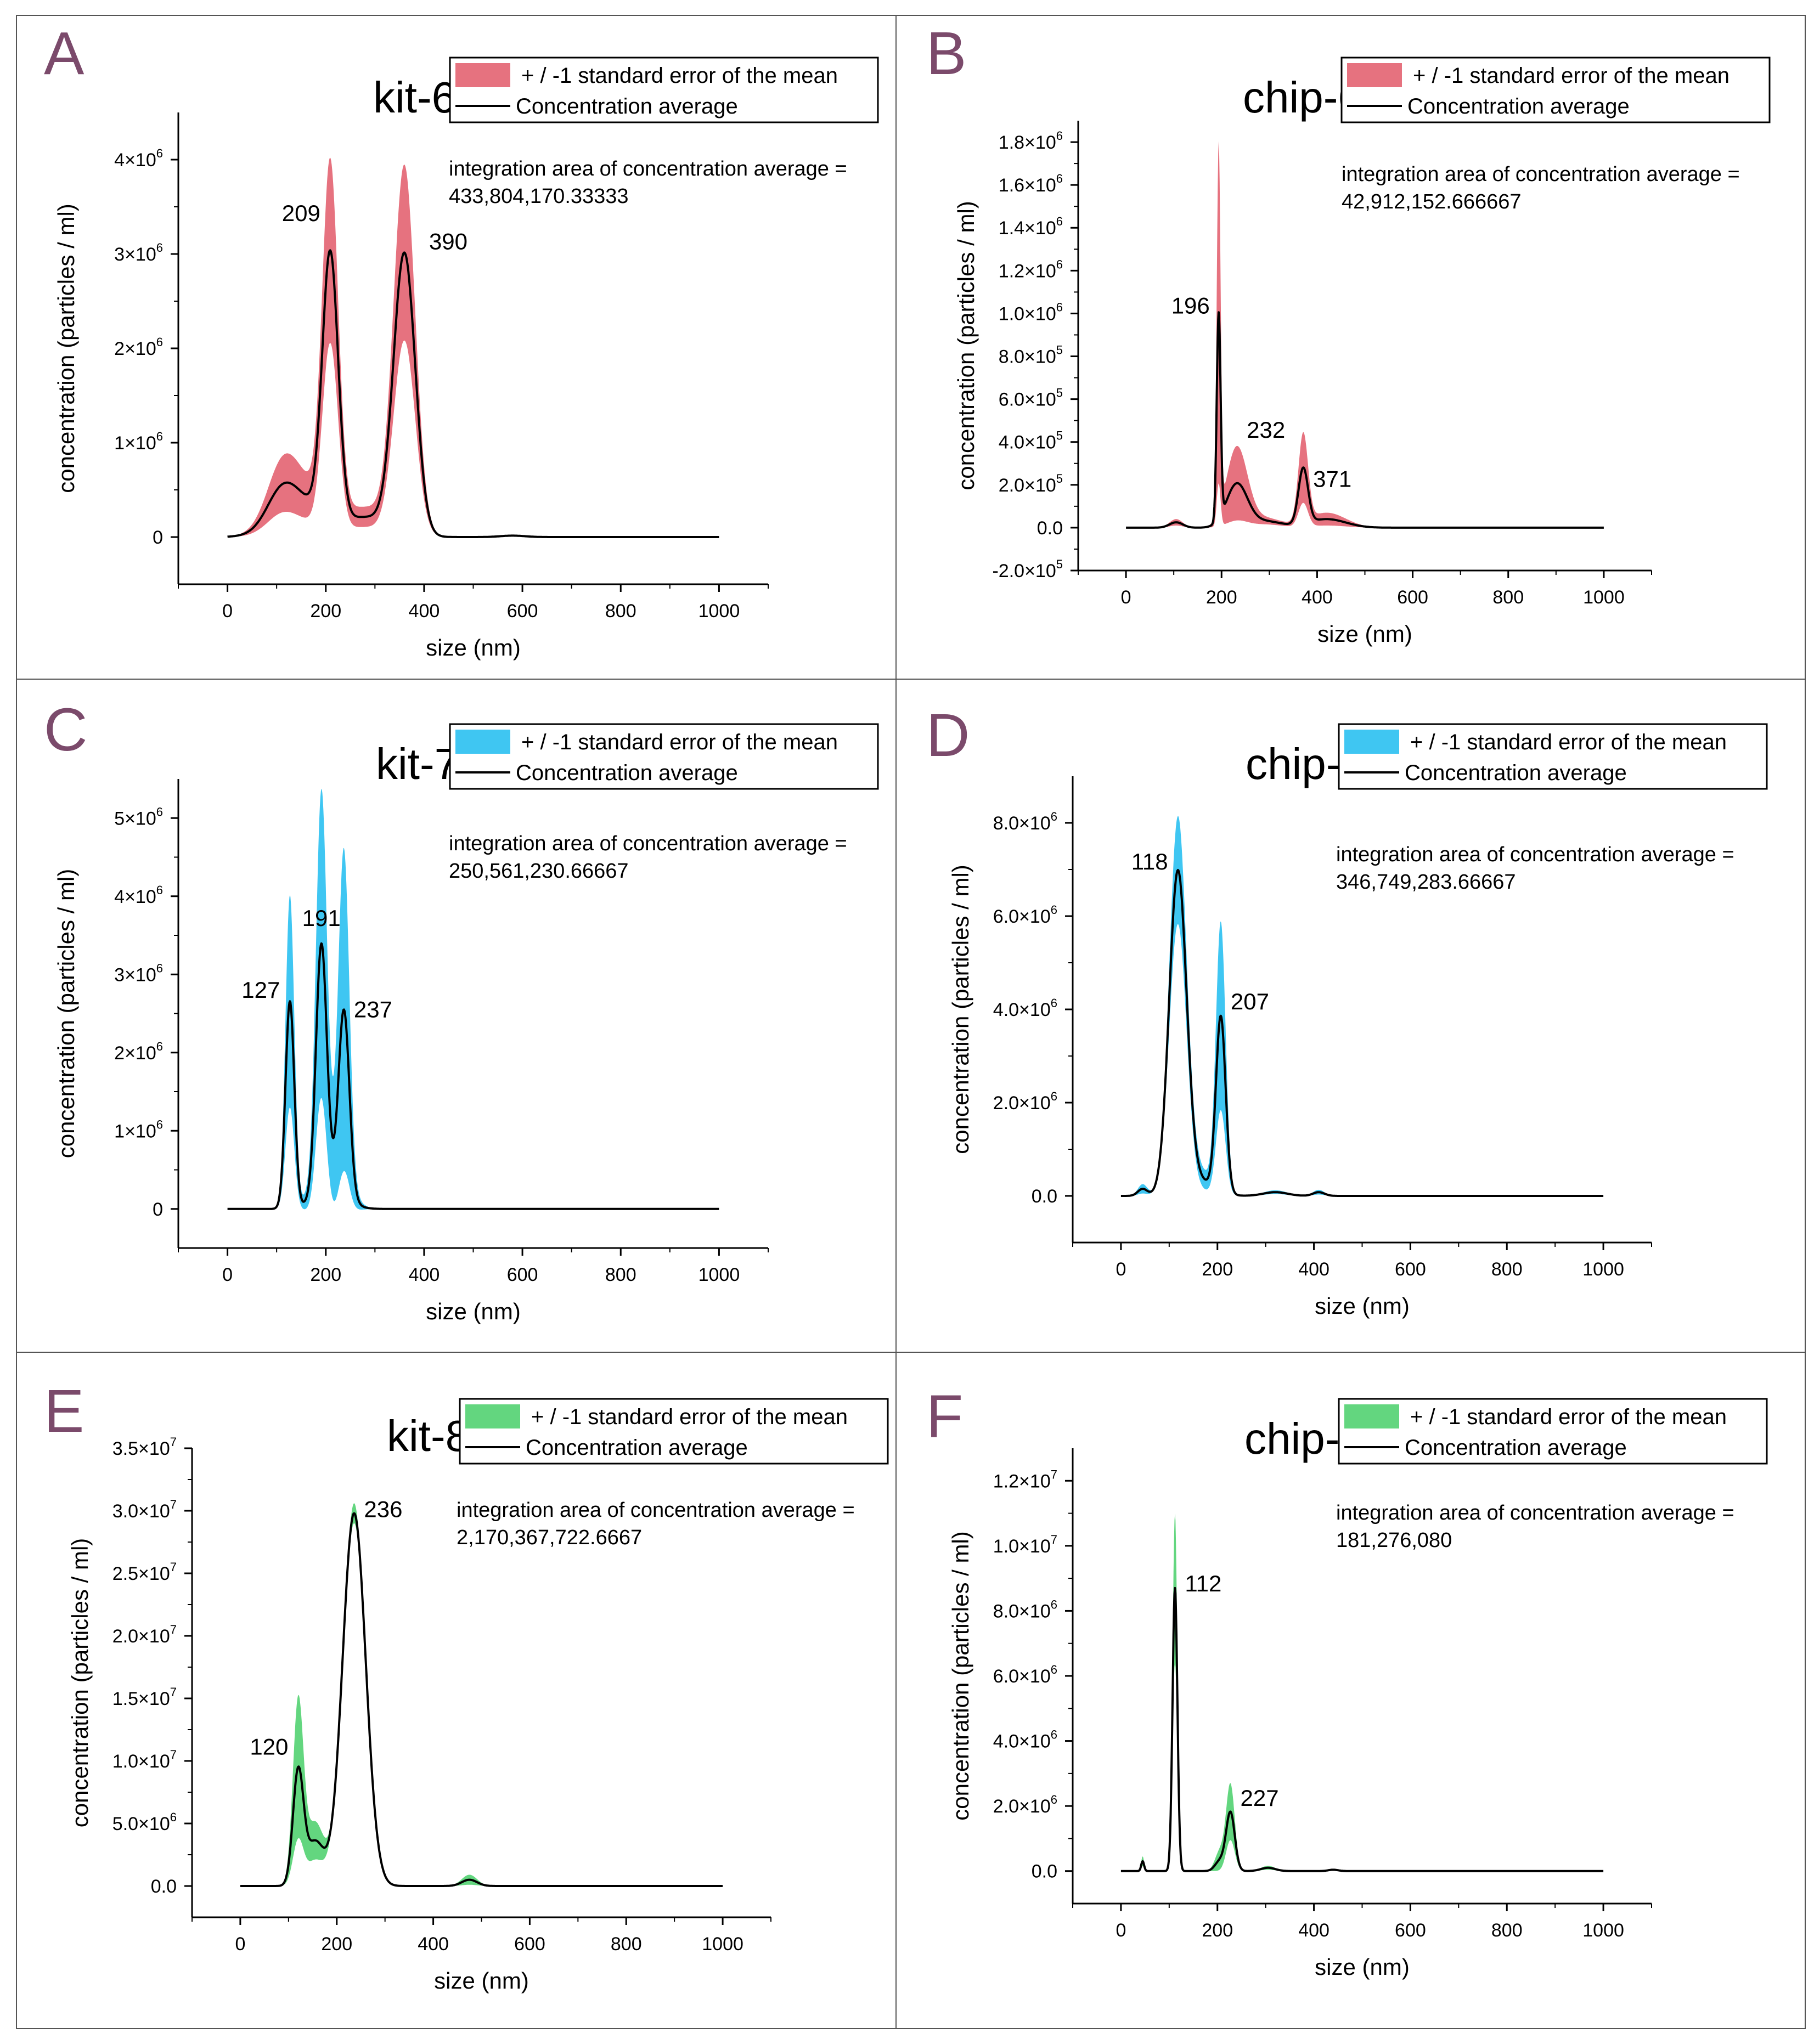 The height and width of the screenshot is (2044, 1814). I want to click on y-tick-mantissa: 2.5×10, so click(141, 1573).